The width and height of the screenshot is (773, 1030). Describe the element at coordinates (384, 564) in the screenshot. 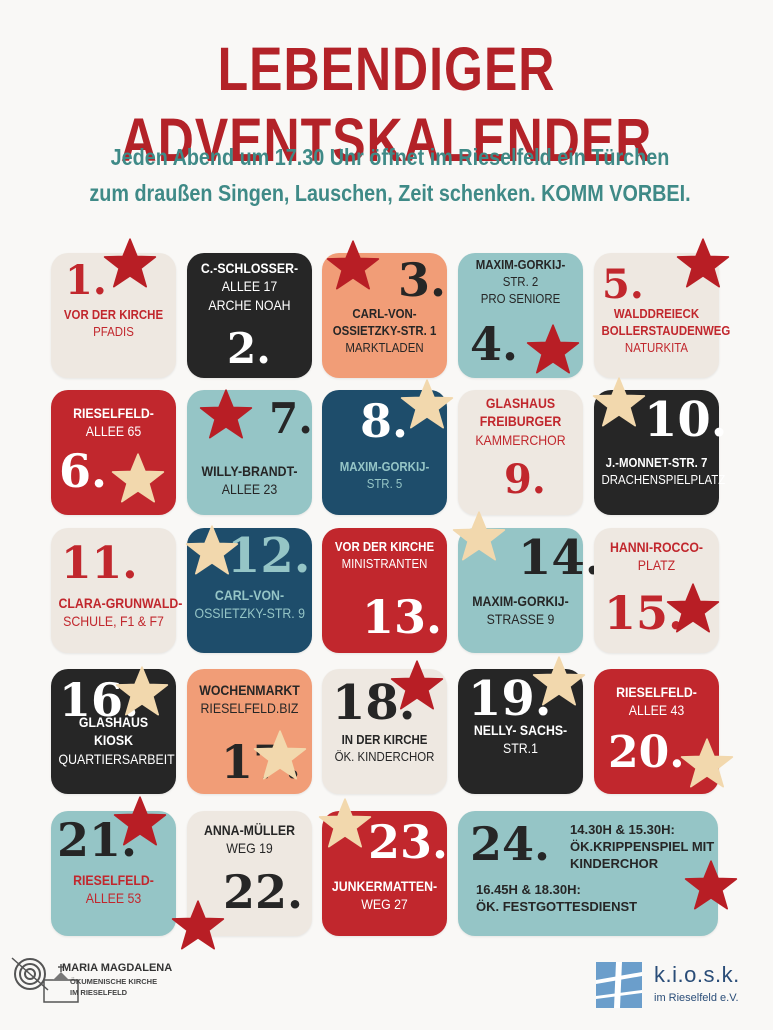

I see `day-info-line: MINISTRANTEN` at that location.